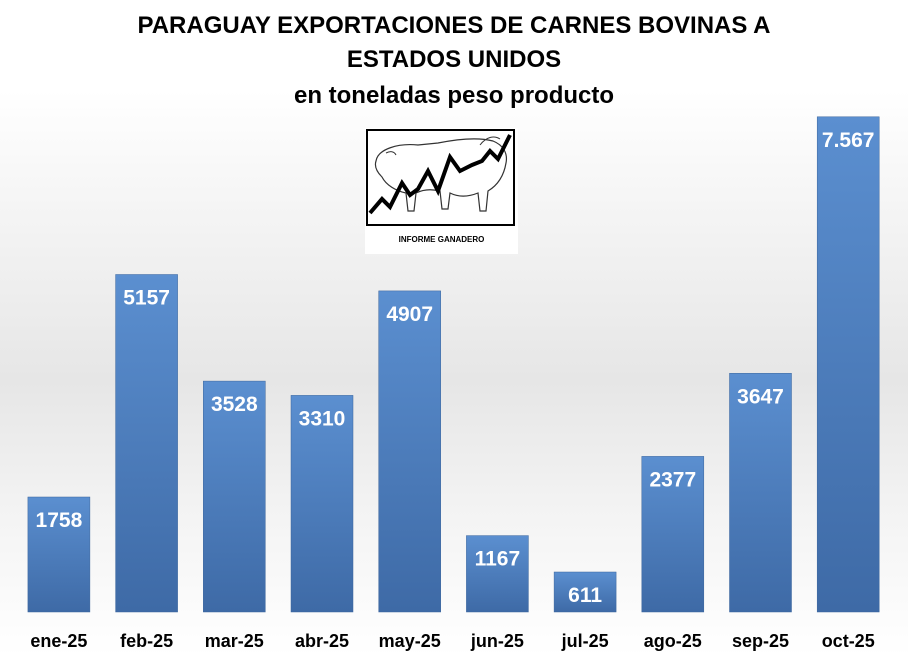  Describe the element at coordinates (59, 520) in the screenshot. I see `data-label-ene-25: 1758` at that location.